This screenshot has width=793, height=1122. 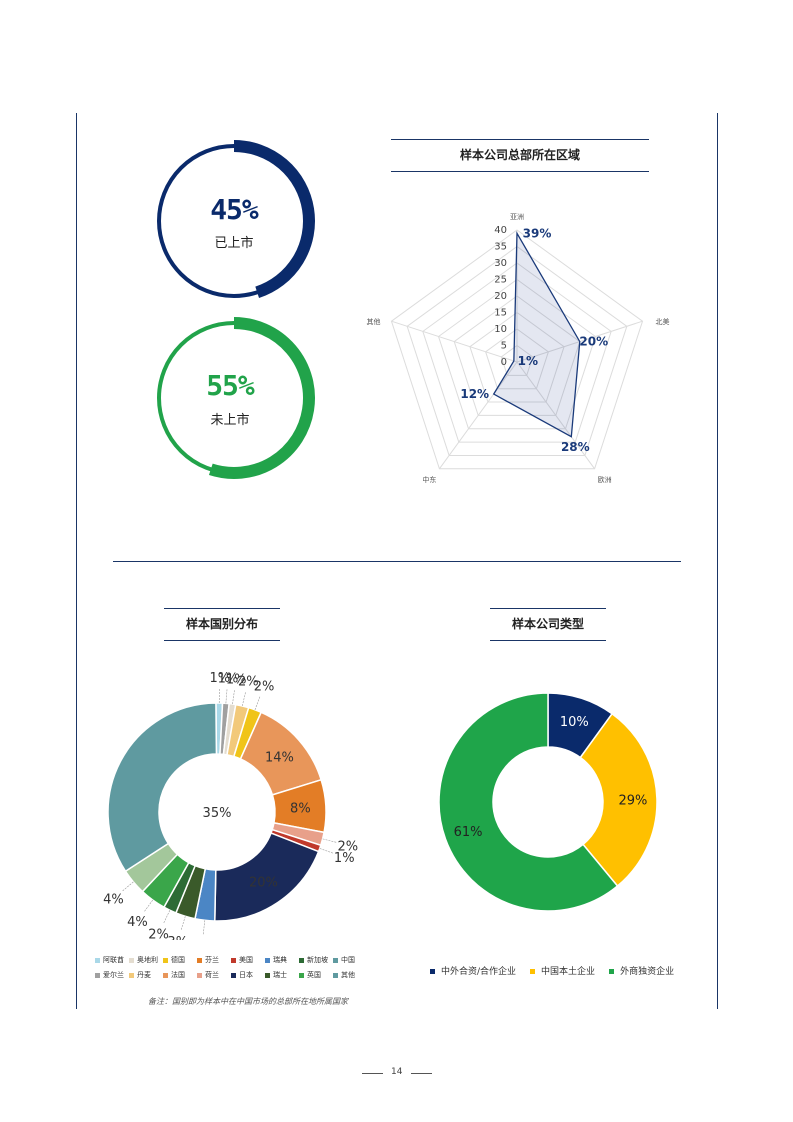 What do you see at coordinates (147, 960) in the screenshot?
I see `legend-label: 奥地利` at bounding box center [147, 960].